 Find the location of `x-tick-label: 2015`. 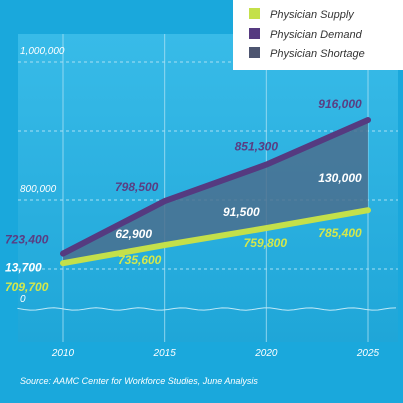

x-tick-label: 2015 is located at coordinates (165, 353).